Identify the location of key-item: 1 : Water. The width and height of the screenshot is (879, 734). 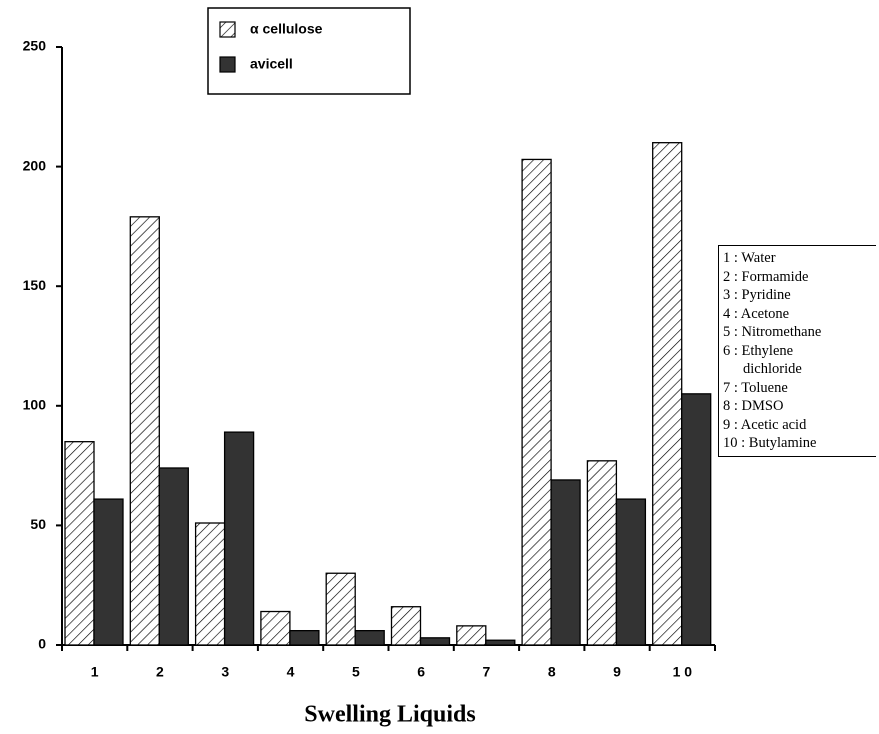
(749, 258).